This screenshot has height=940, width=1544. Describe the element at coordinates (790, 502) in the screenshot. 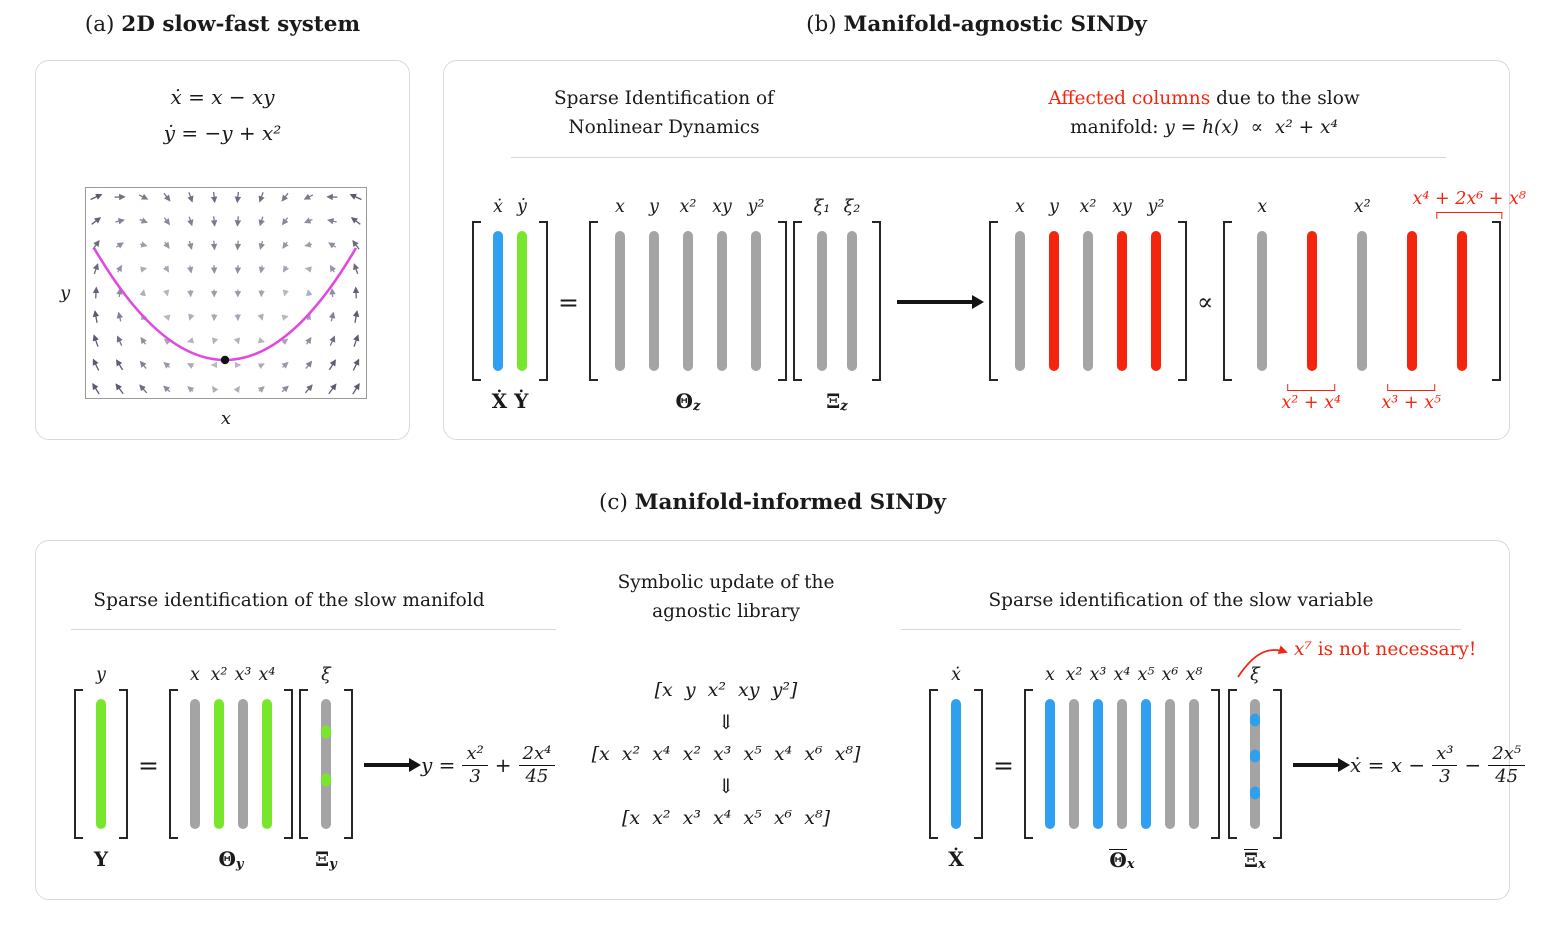

I see `panel-c-title-text: Manifold-informed SINDy` at that location.